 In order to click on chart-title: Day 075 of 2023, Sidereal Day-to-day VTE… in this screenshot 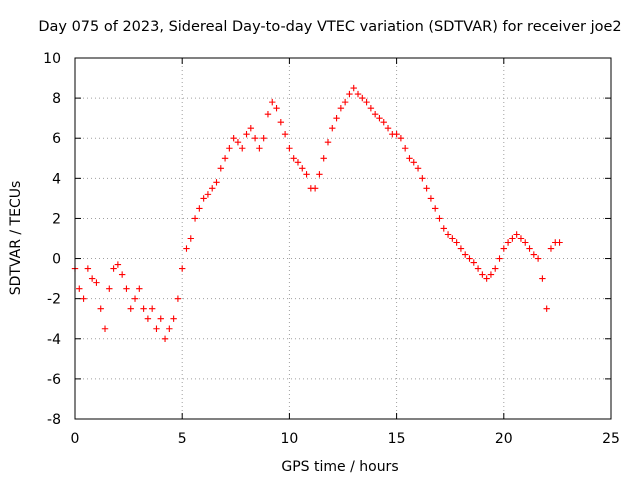, I will do `click(329, 27)`.